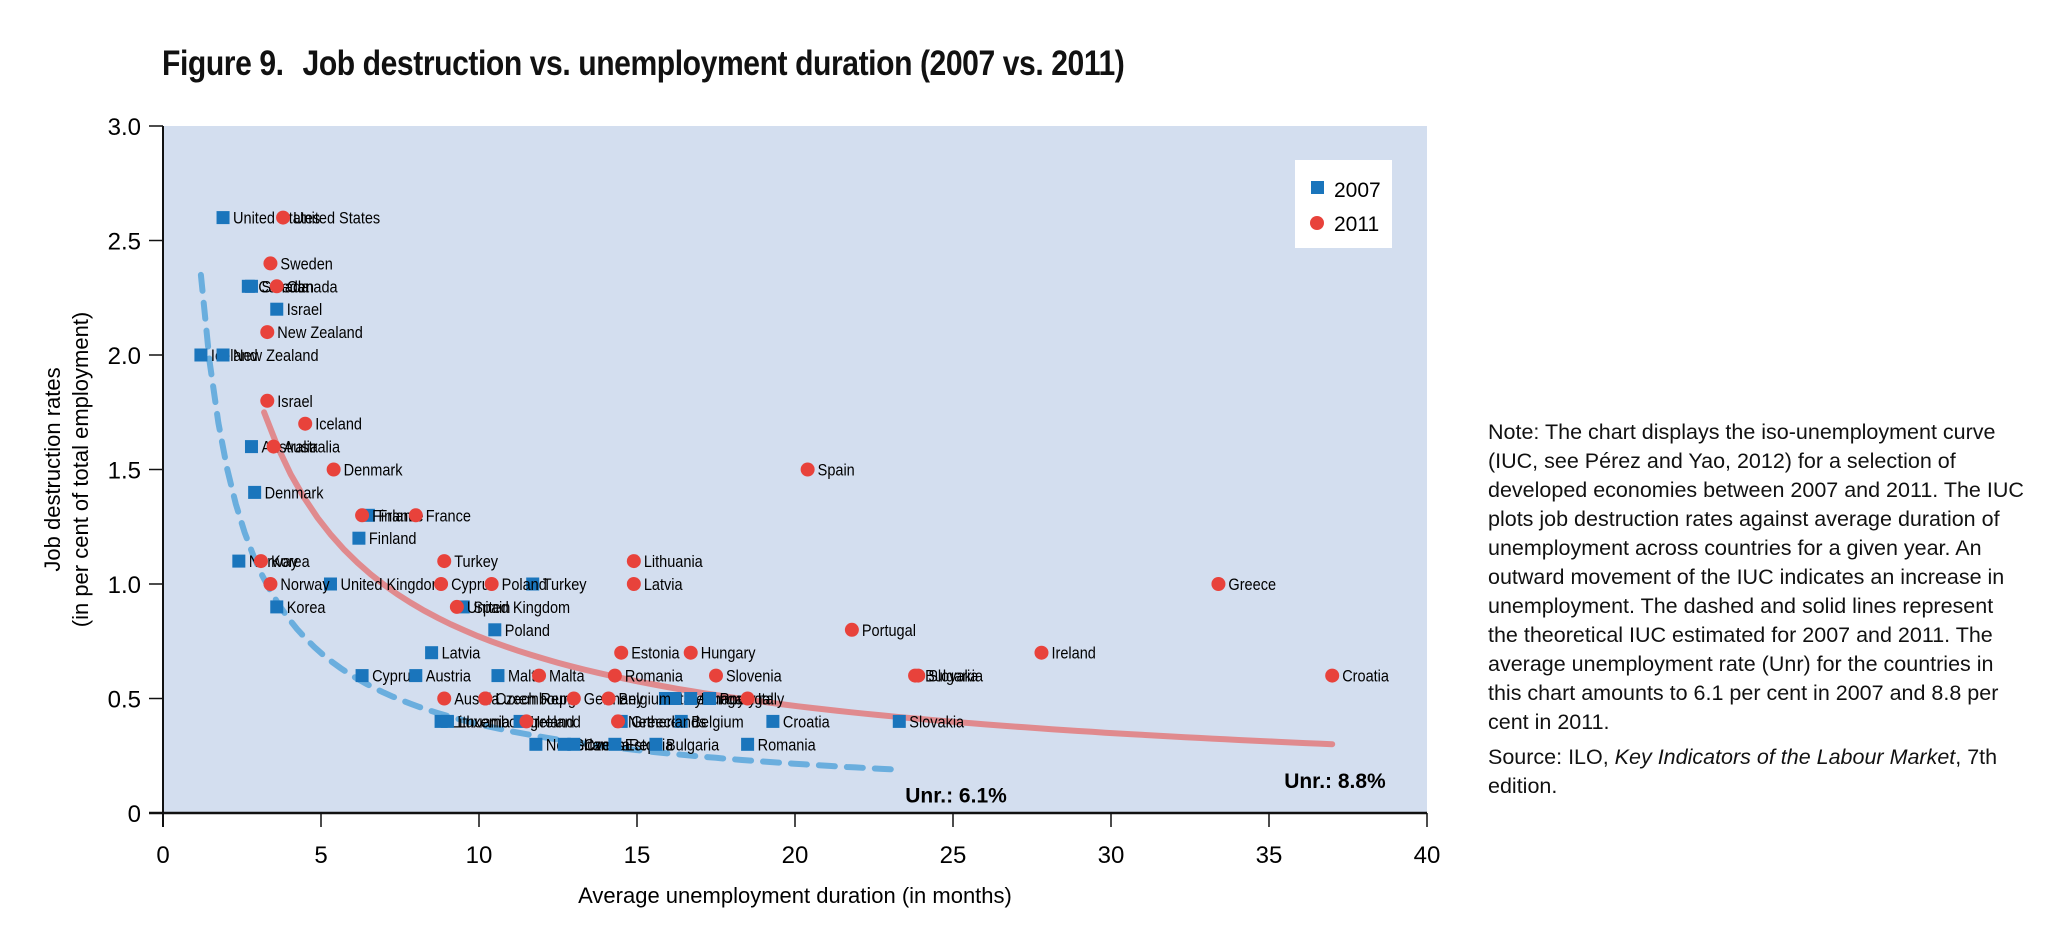 The height and width of the screenshot is (942, 2052). I want to click on point-label-2011: Hungary, so click(728, 654).